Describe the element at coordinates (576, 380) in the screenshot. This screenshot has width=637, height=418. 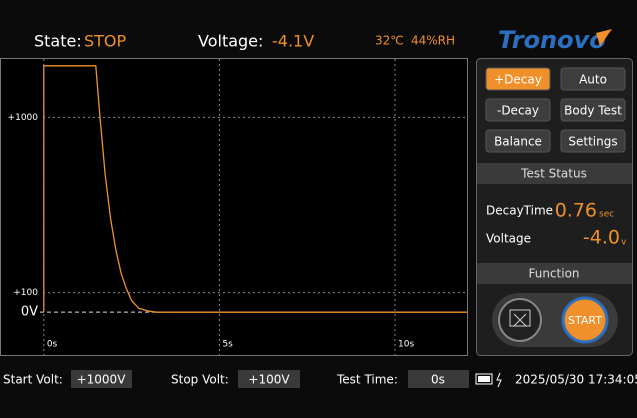
I see `datetime: 2025/05/30 17:34:05` at that location.